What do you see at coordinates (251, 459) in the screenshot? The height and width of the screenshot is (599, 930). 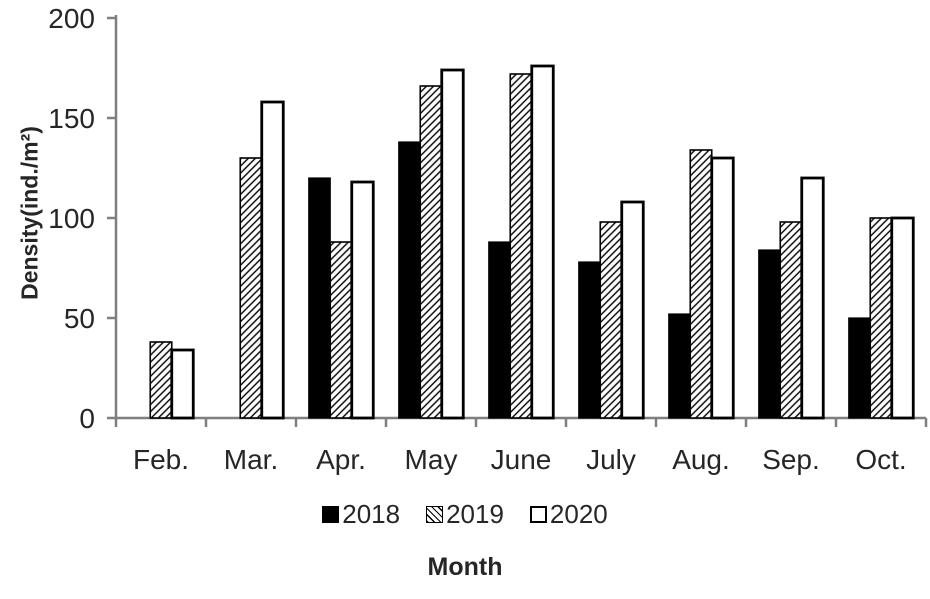 I see `x-tick-label: Mar.` at bounding box center [251, 459].